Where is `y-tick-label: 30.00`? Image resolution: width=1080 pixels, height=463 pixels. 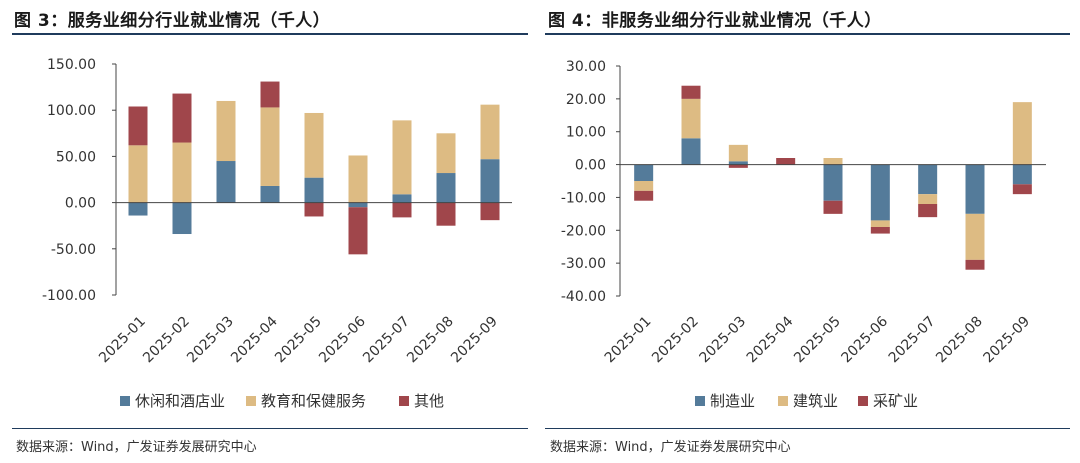
y-tick-label: 30.00 is located at coordinates (586, 67).